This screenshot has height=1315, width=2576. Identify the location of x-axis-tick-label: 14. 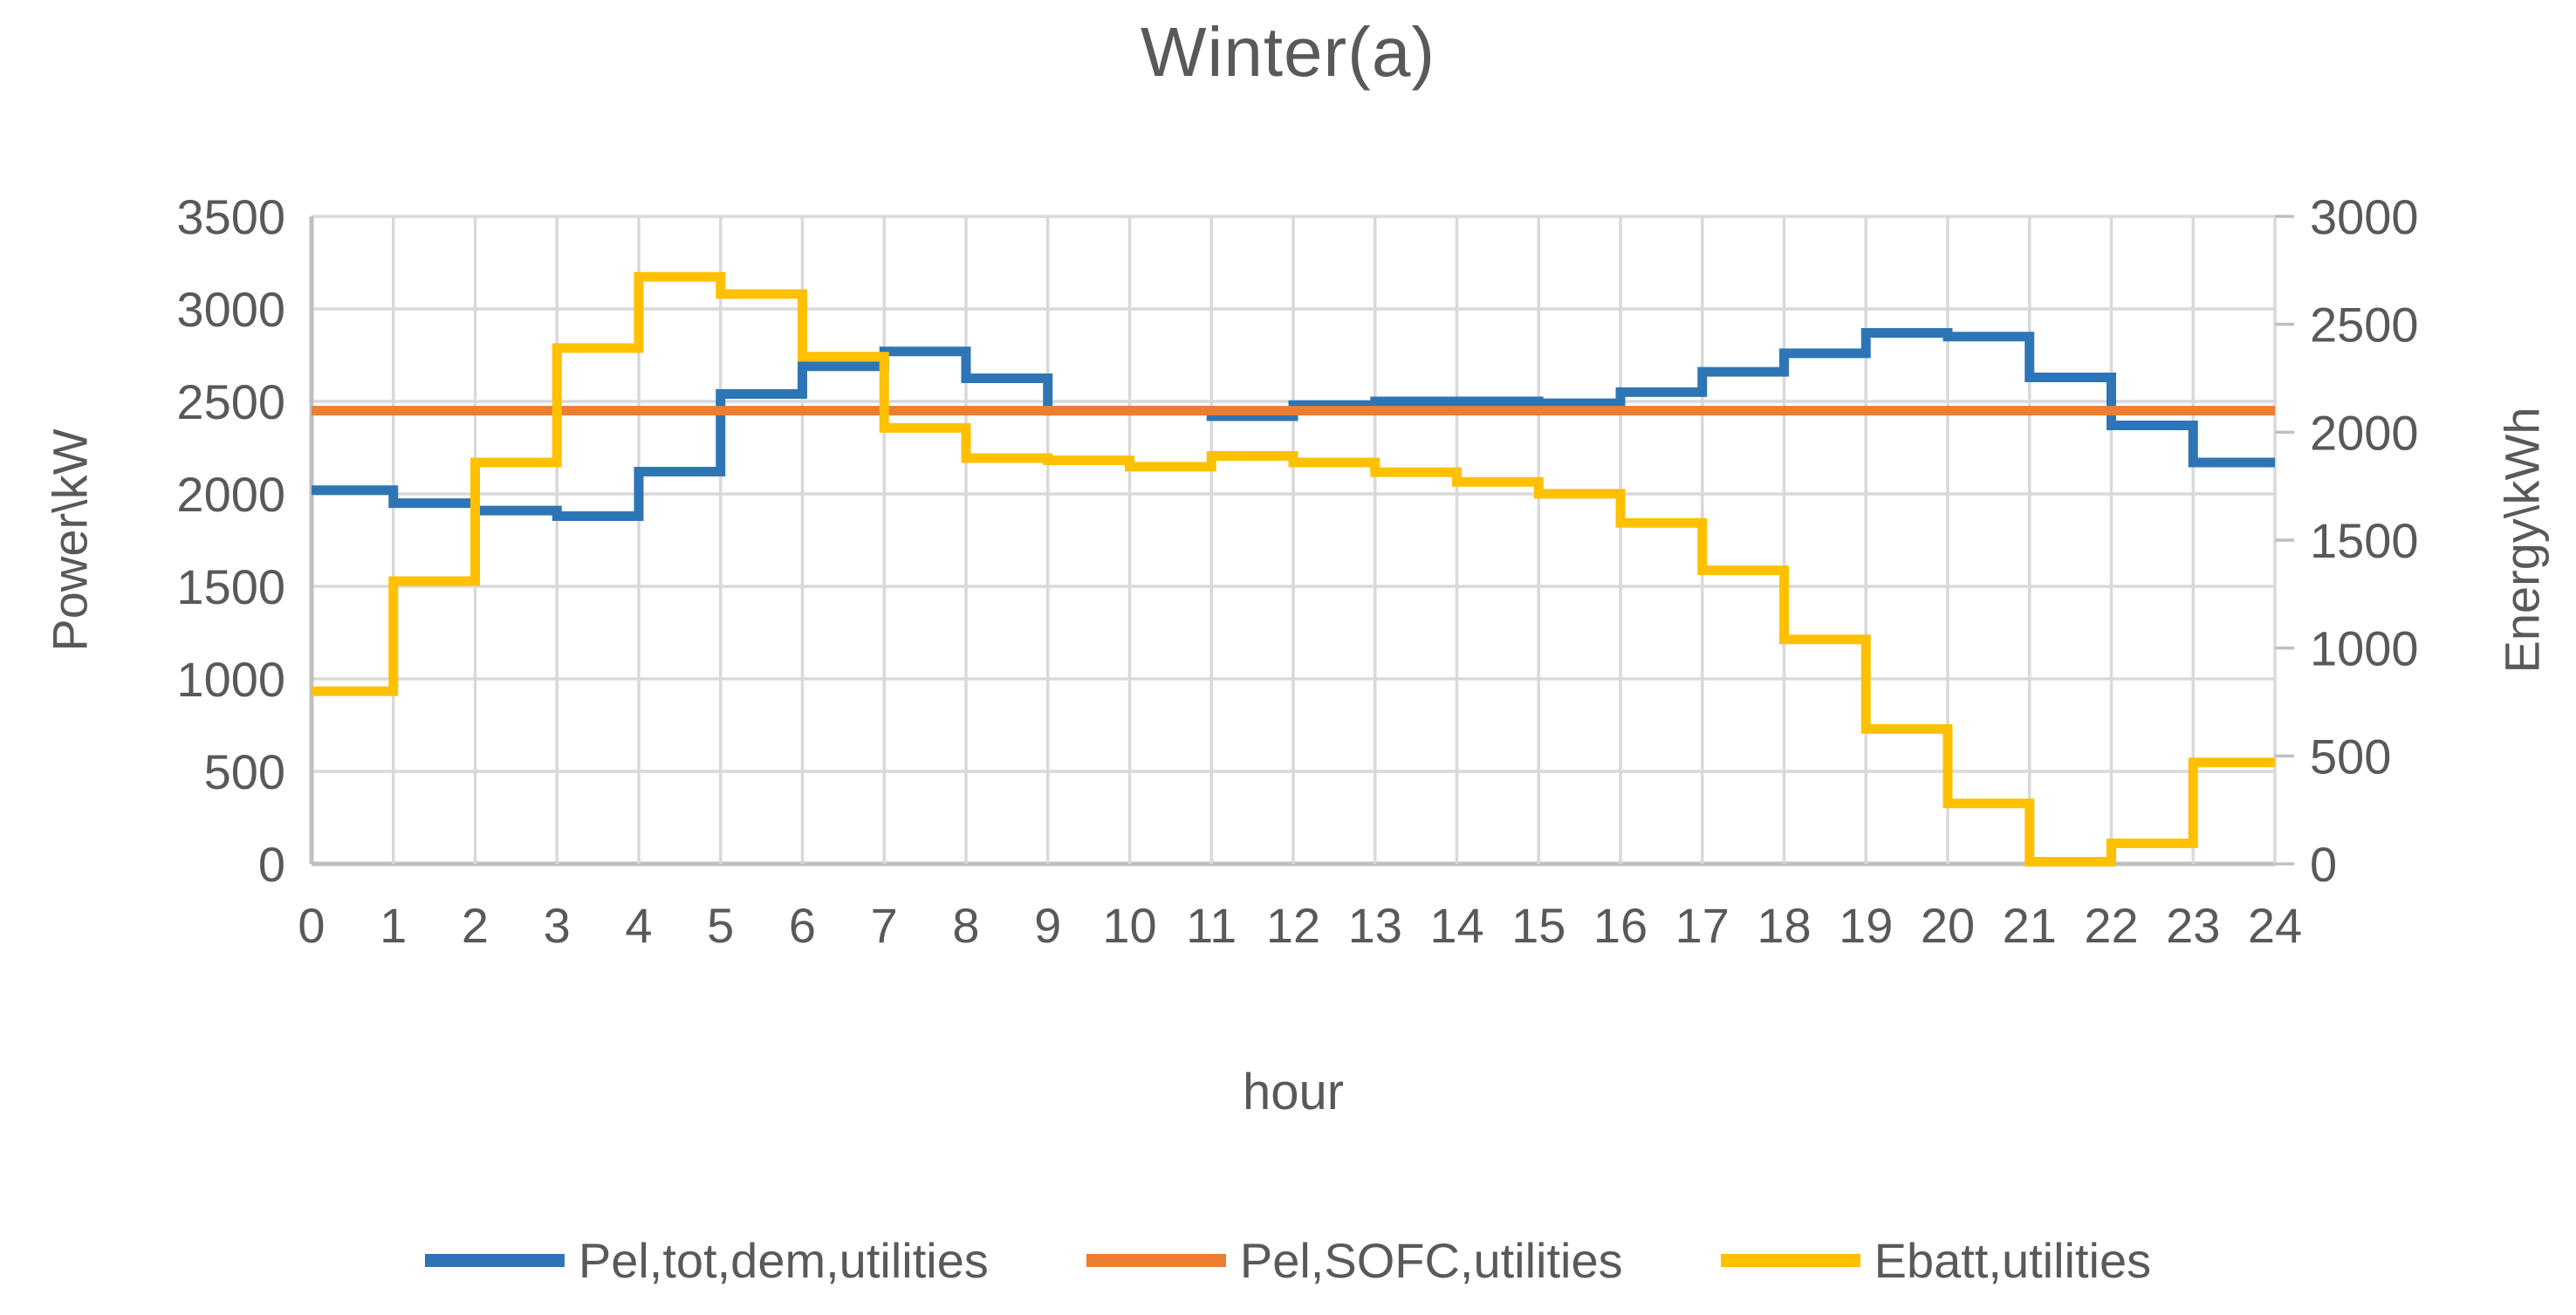
(1456, 926).